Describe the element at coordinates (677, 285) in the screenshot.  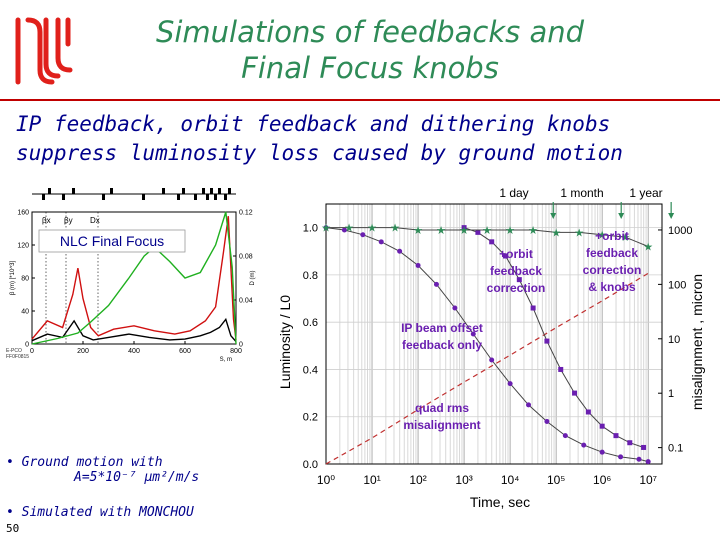
I see `lum-y-tick-right: 100` at that location.